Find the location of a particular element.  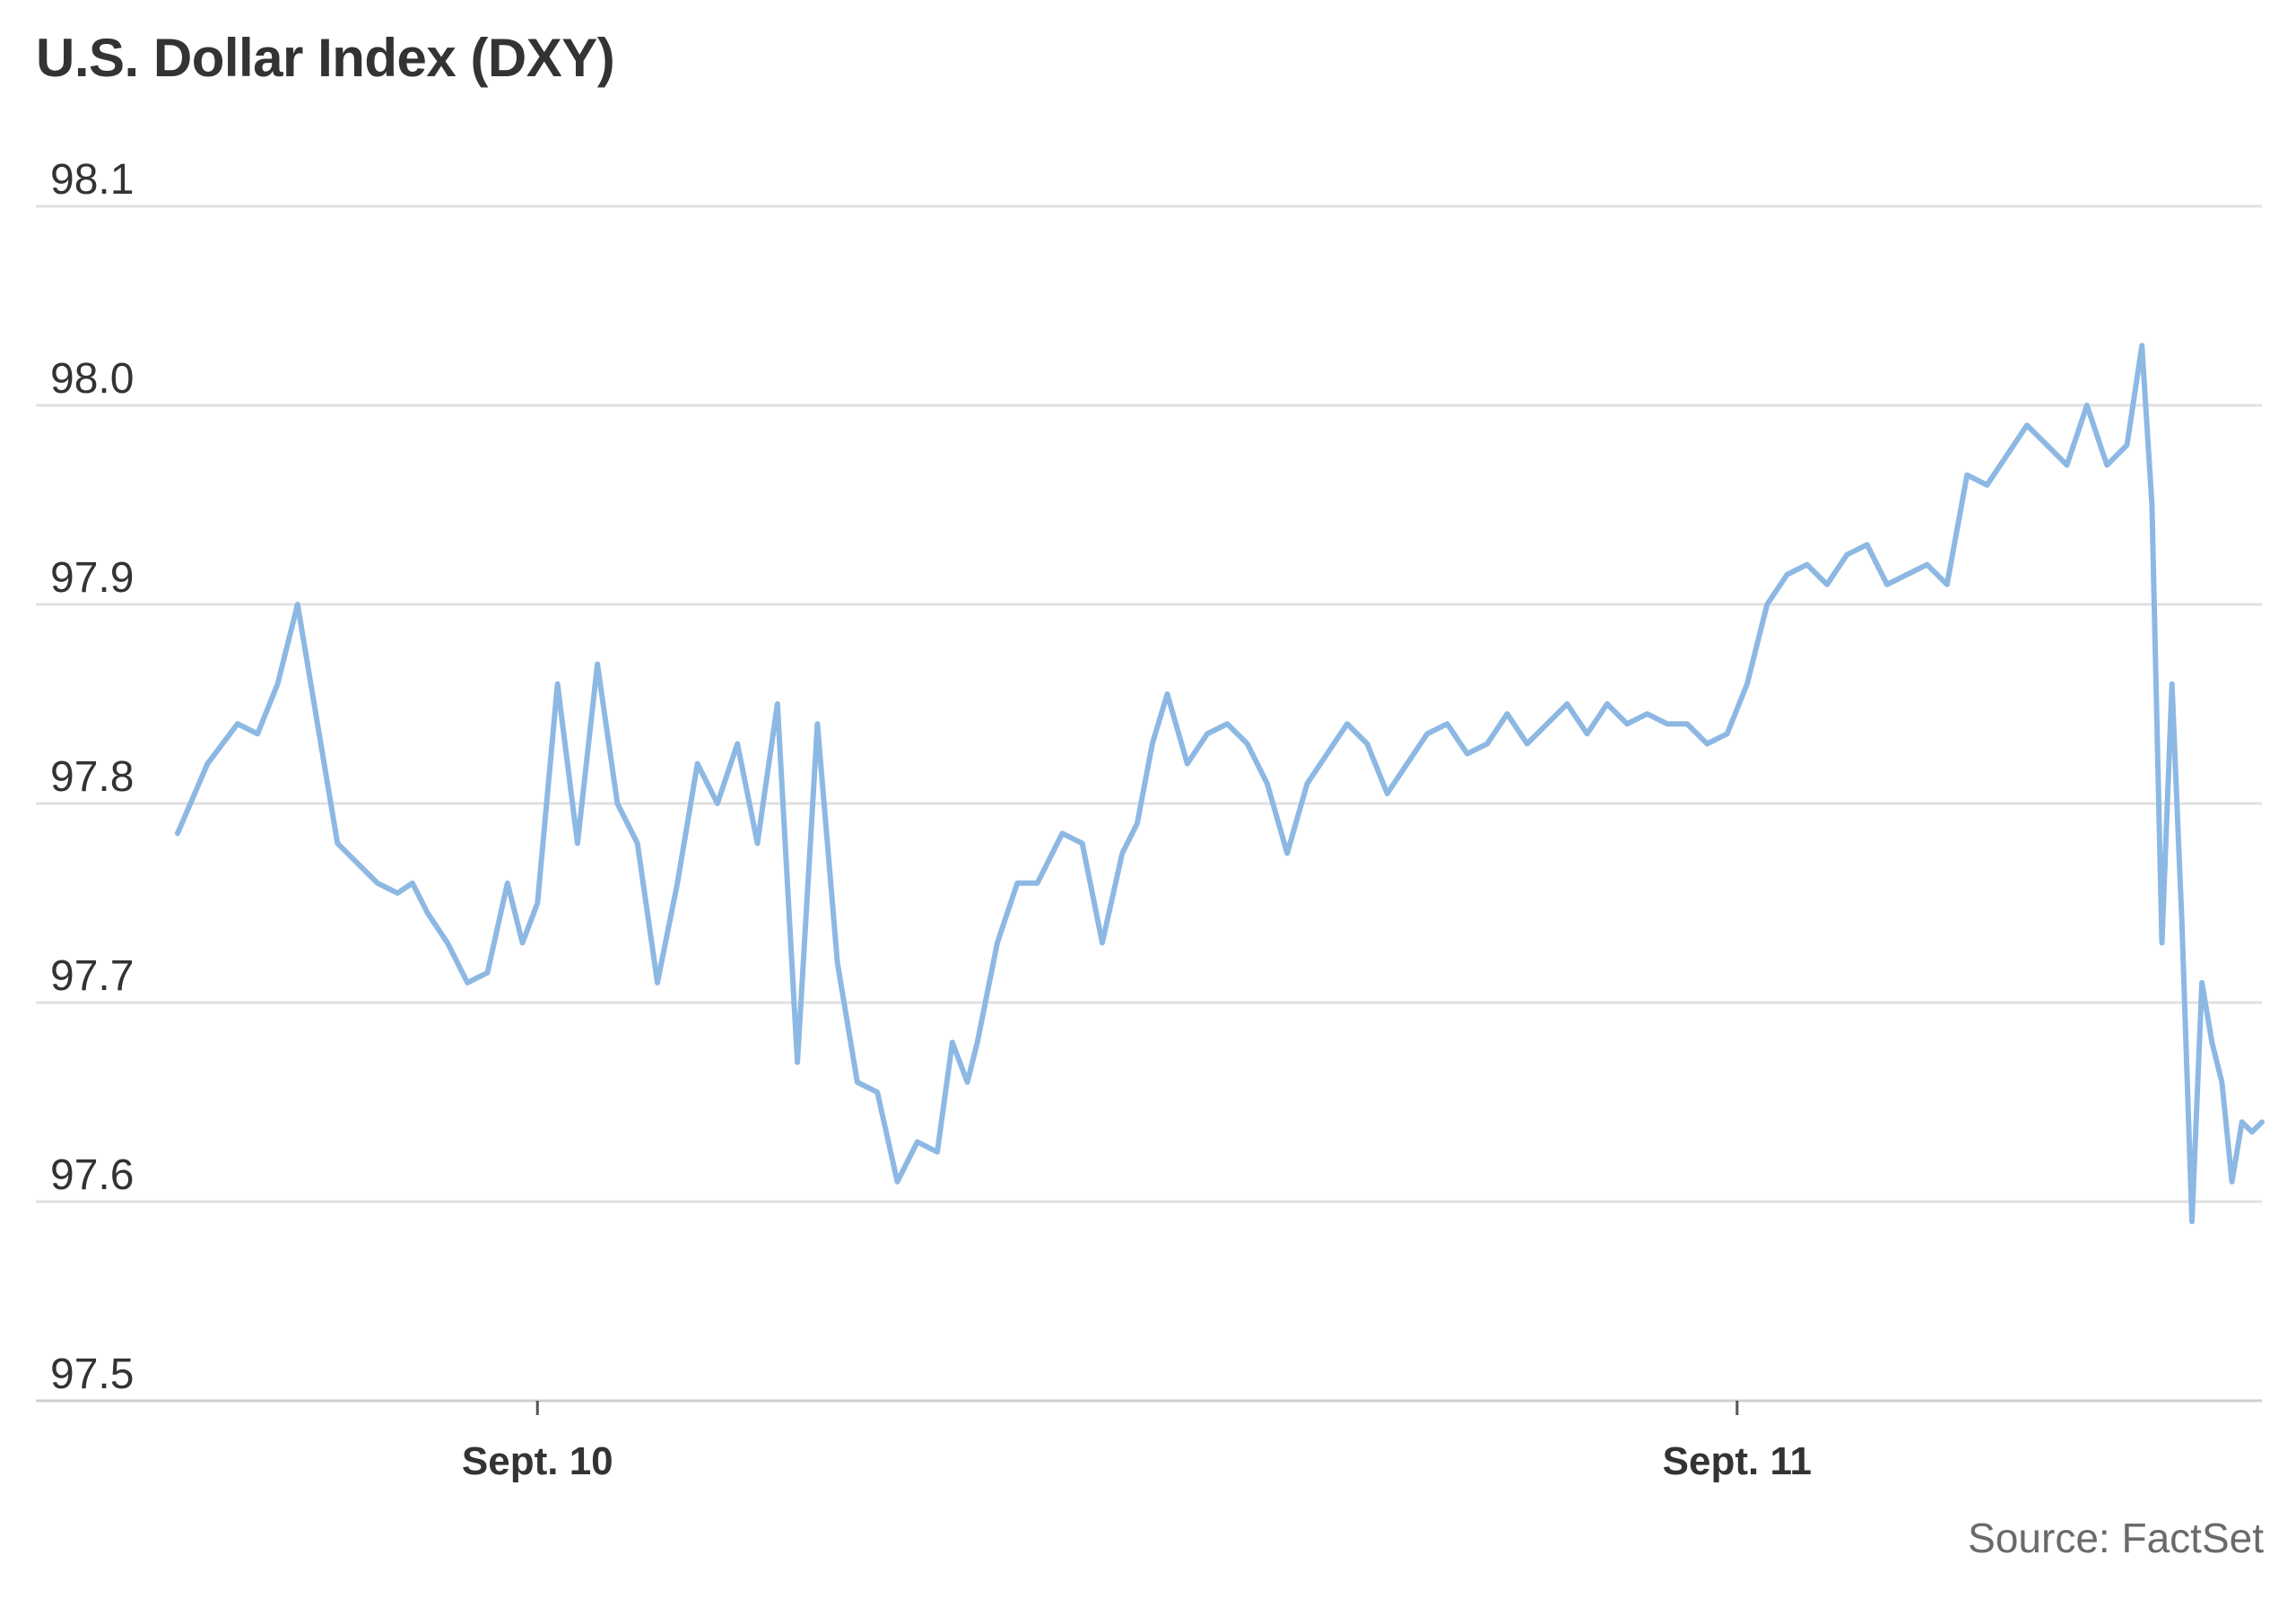

y-tick-label: 97.9 is located at coordinates (92, 578).